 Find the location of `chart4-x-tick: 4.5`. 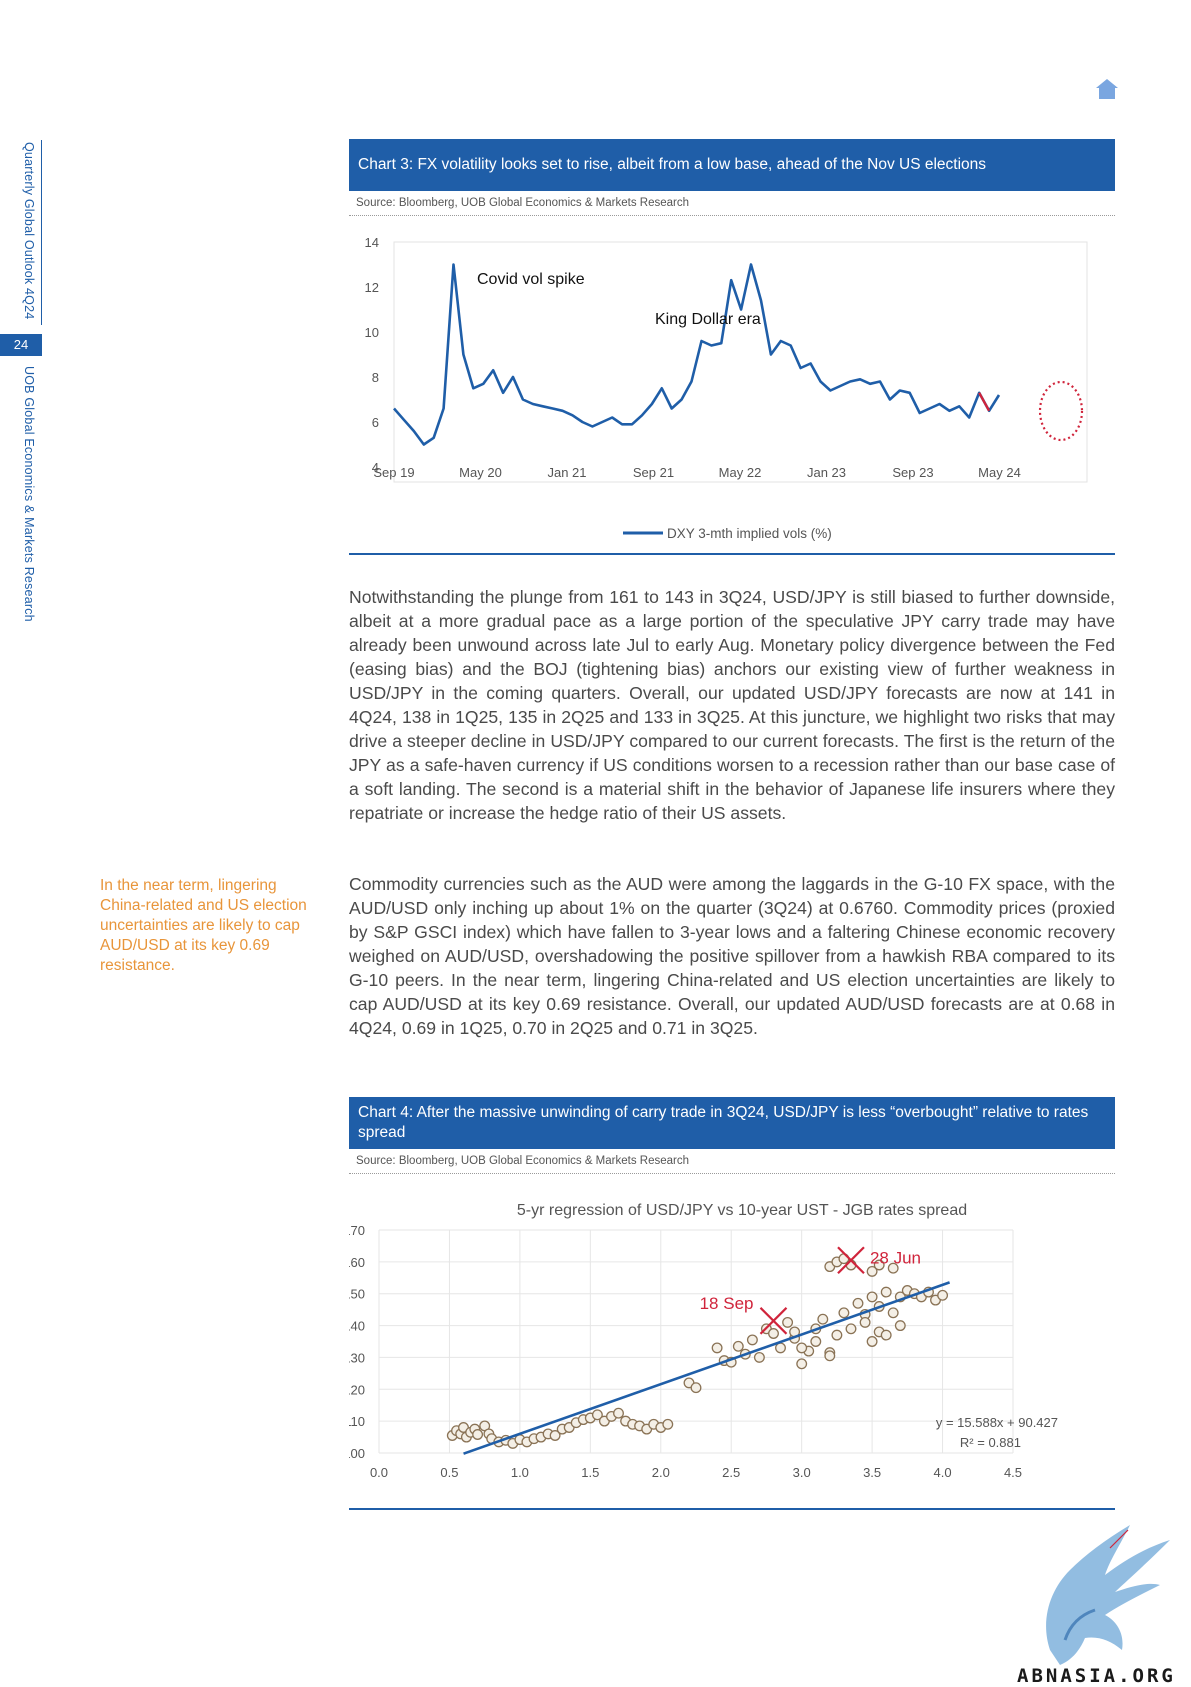

chart4-x-tick: 4.5 is located at coordinates (1013, 1472).